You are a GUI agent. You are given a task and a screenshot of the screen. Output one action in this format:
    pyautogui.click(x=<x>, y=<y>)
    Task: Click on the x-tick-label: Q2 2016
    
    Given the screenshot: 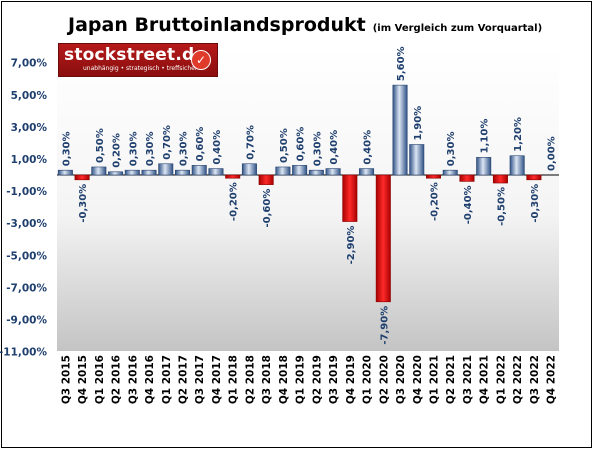 What is the action you would take?
    pyautogui.click(x=117, y=379)
    